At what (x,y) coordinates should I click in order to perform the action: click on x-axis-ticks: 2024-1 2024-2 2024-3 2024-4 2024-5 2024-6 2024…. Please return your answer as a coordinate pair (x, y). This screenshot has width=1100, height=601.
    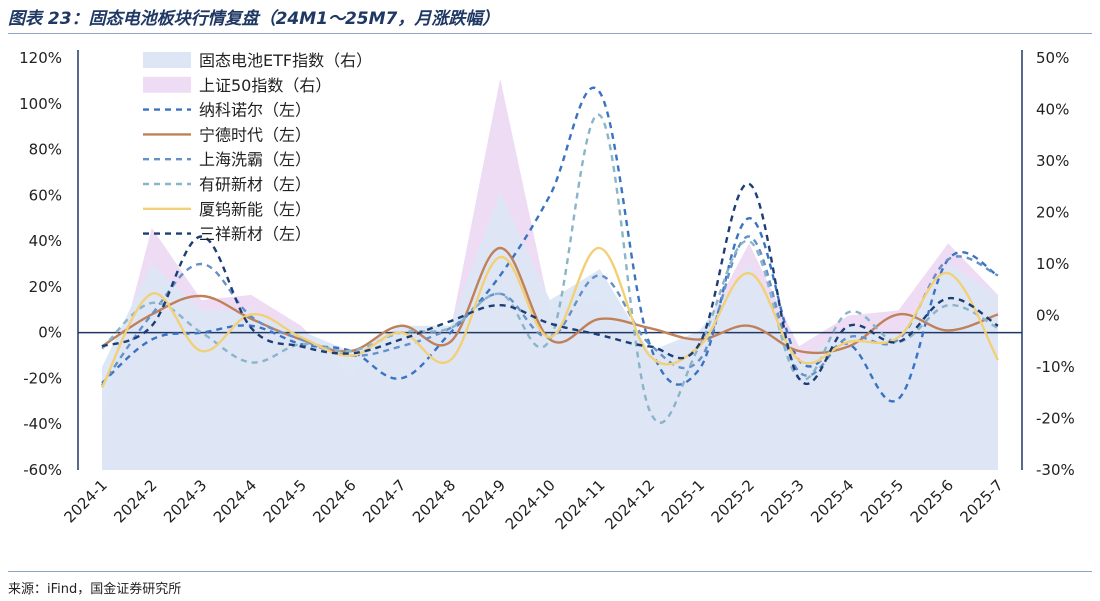
    Looking at the image, I should click on (534, 504).